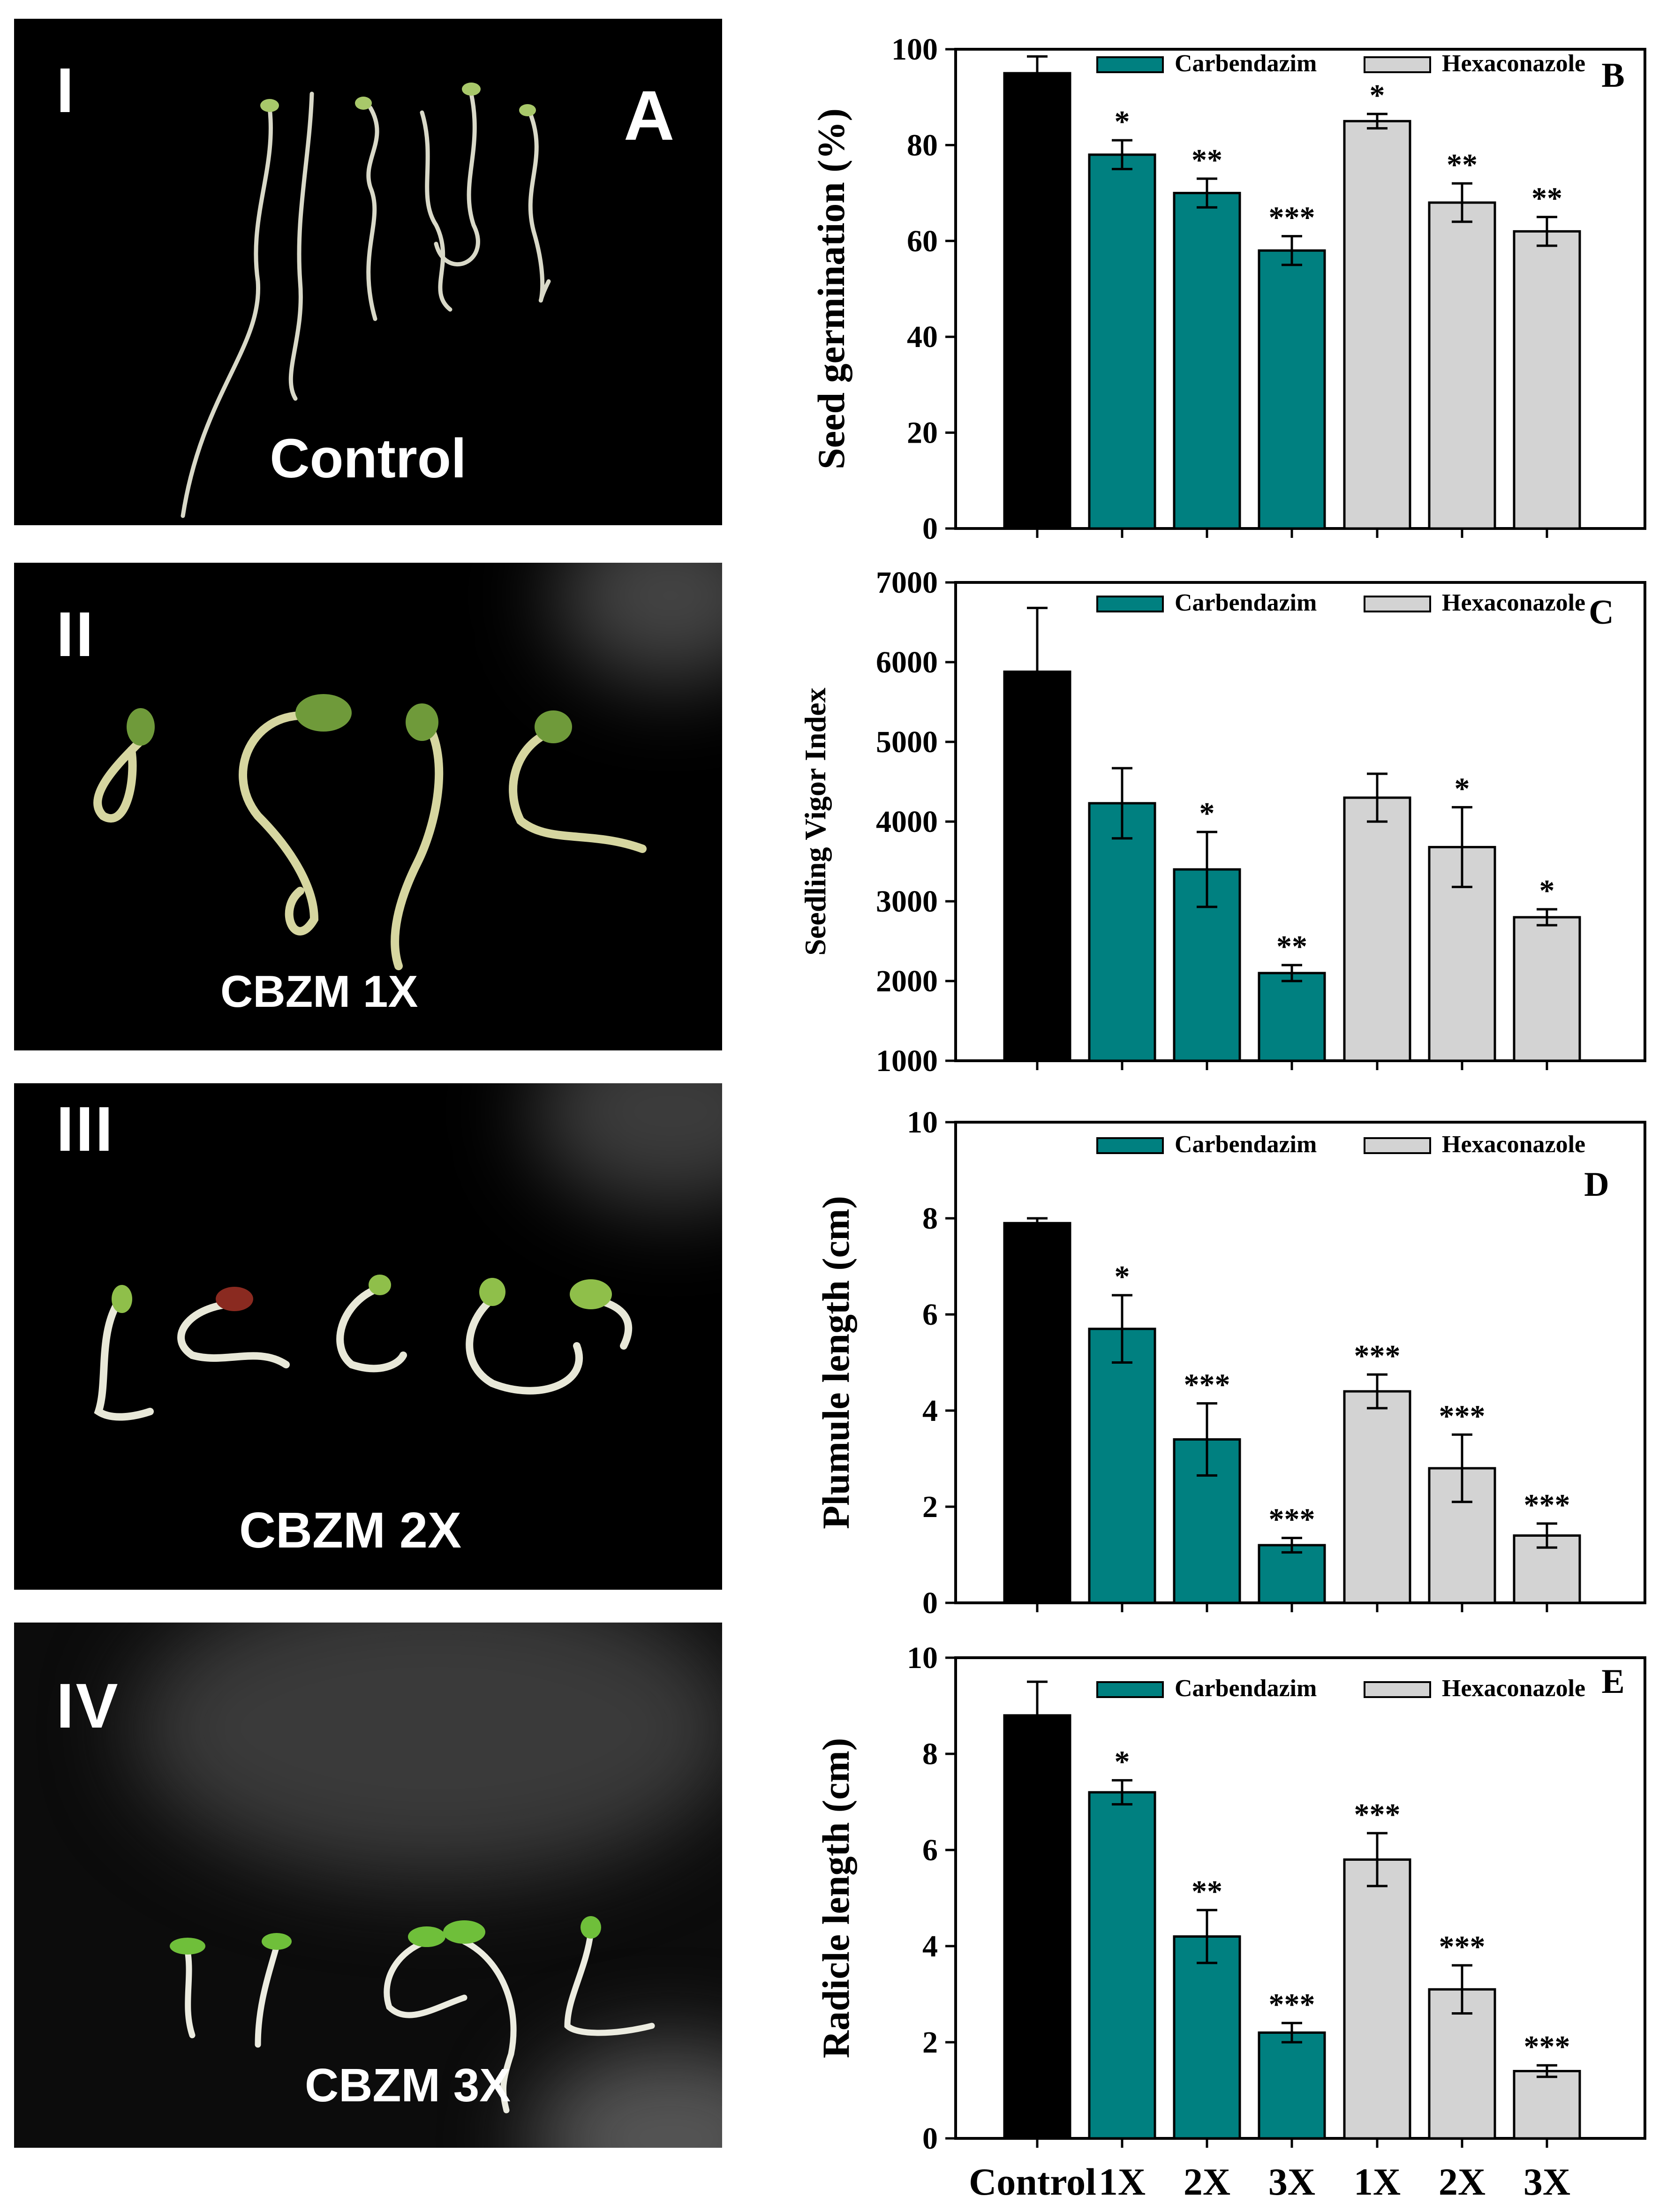 This screenshot has width=1659, height=2212. Describe the element at coordinates (907, 1061) in the screenshot. I see `y-tick-label: 1000` at that location.